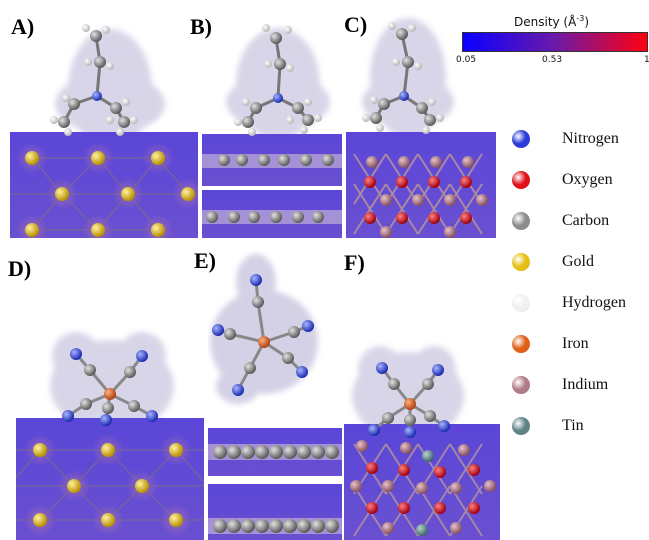  I want to click on legend-item-carbon: Carbon, so click(579, 221).